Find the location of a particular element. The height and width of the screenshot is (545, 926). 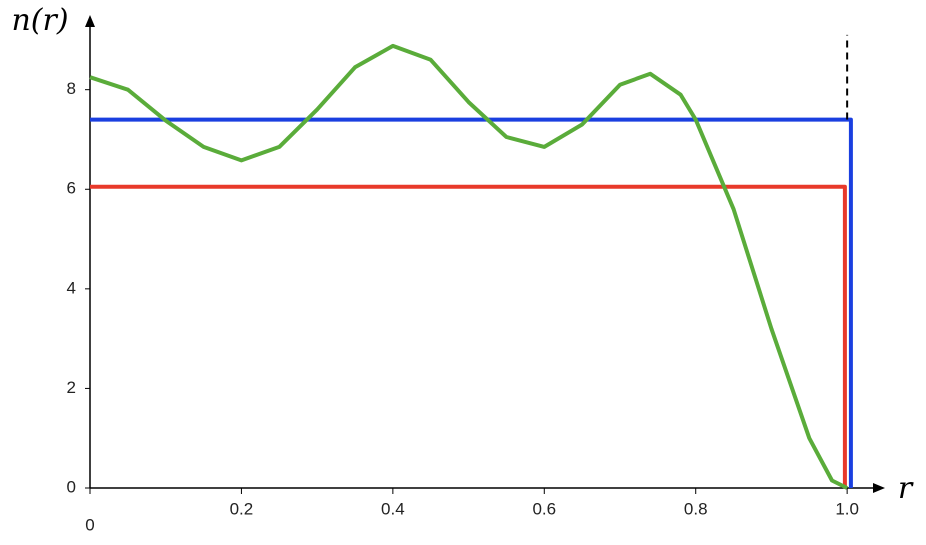

y-axis-arrow is located at coordinates (90, 21).